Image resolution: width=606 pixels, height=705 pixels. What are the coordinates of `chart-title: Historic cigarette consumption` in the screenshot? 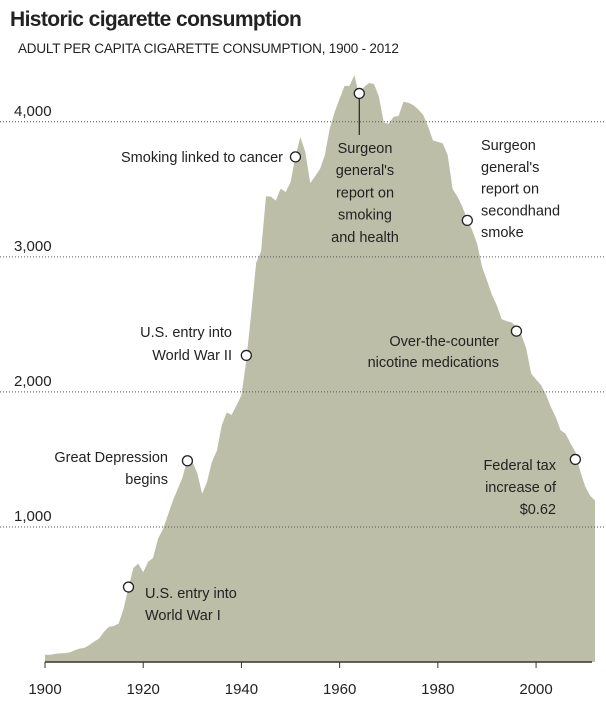 It's located at (155, 19).